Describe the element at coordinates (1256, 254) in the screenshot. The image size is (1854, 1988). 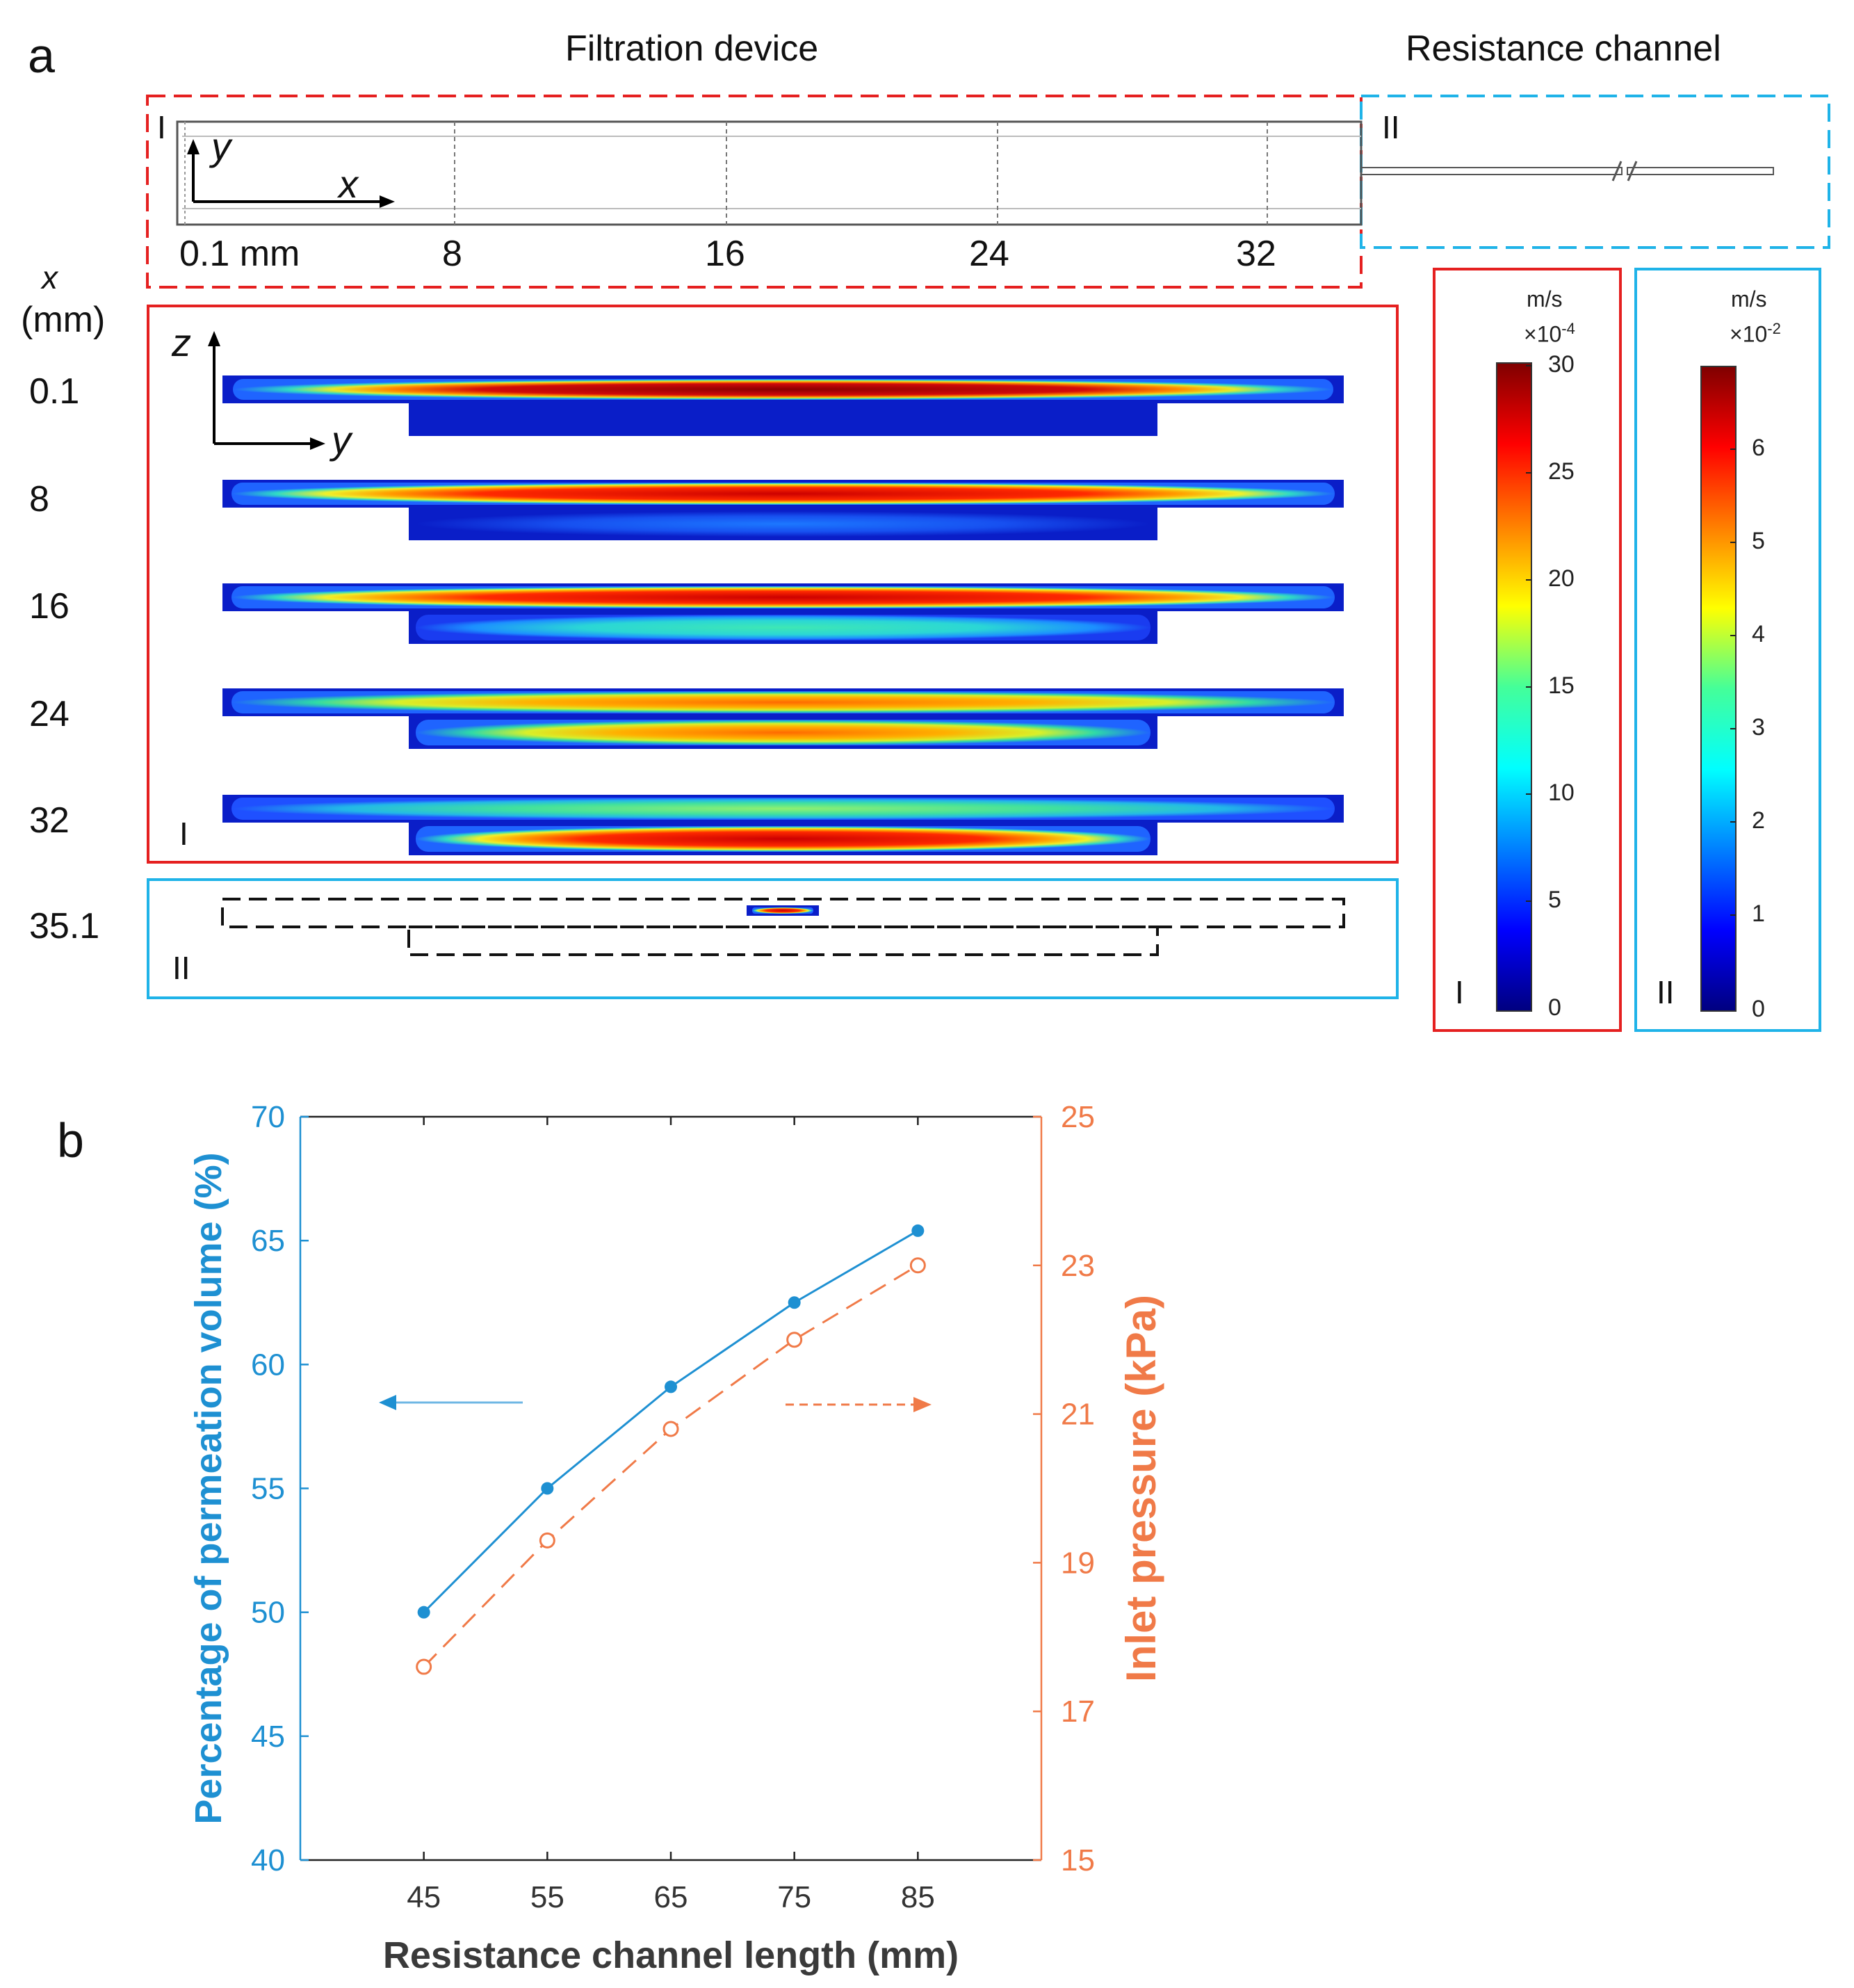
I see `top-view-x-tick: 32` at that location.